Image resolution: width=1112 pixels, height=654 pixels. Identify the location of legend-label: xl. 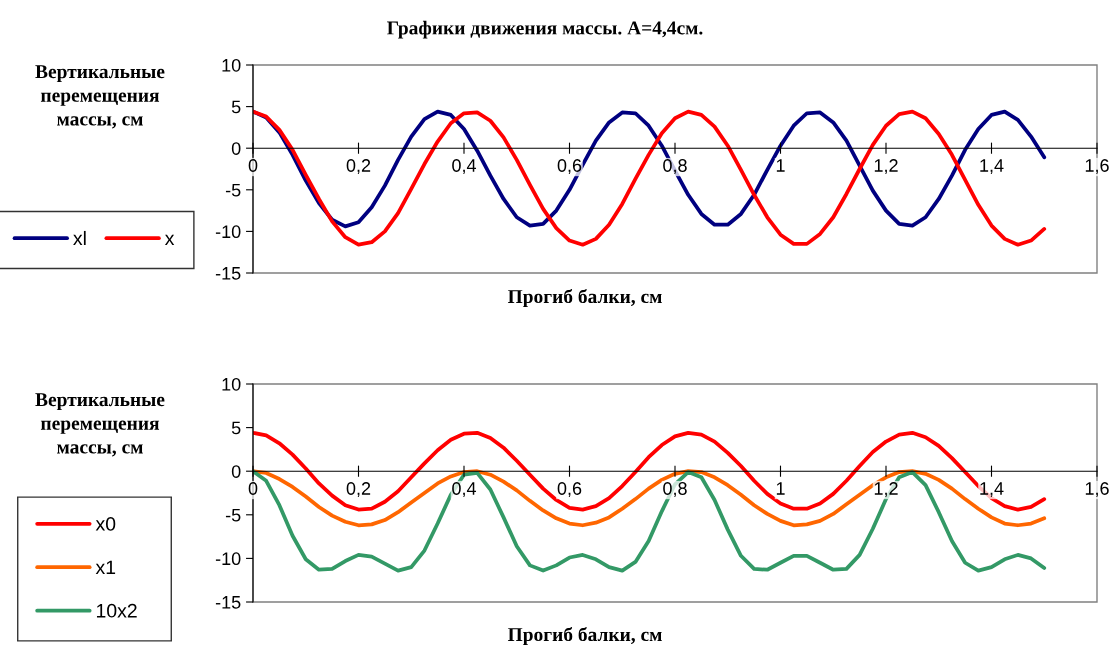
(79, 238).